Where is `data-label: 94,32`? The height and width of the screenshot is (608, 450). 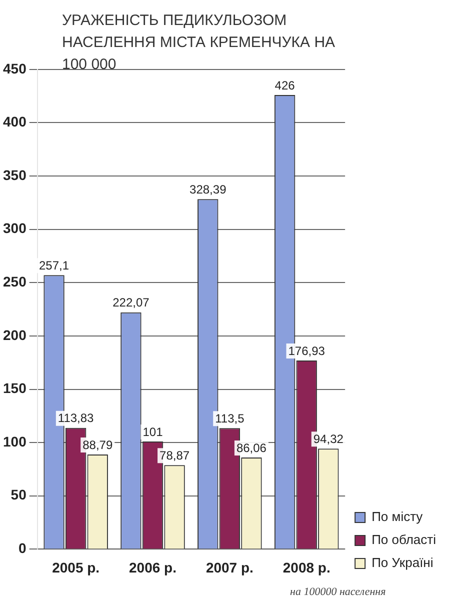 data-label: 94,32 is located at coordinates (328, 439).